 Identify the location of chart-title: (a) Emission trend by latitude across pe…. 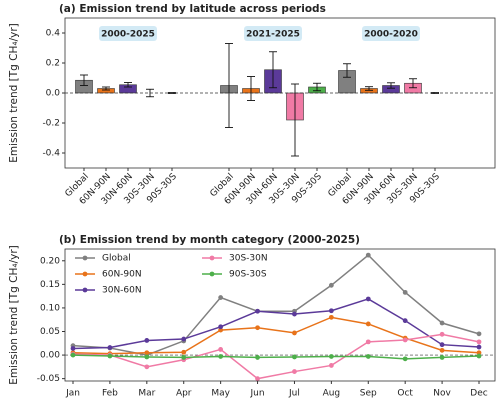
(192, 9).